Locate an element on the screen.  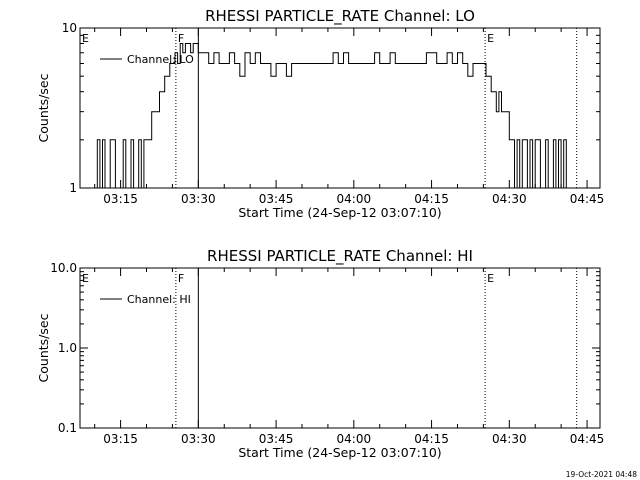
y-tick-label: 10.0 is located at coordinates (63, 268).